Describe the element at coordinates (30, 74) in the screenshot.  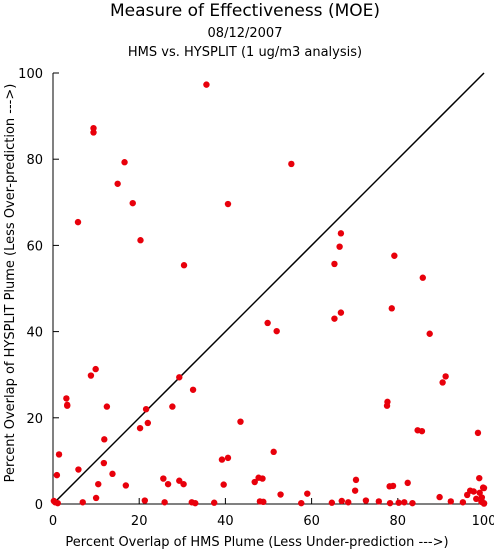
I see `y-tick-label: 100` at that location.